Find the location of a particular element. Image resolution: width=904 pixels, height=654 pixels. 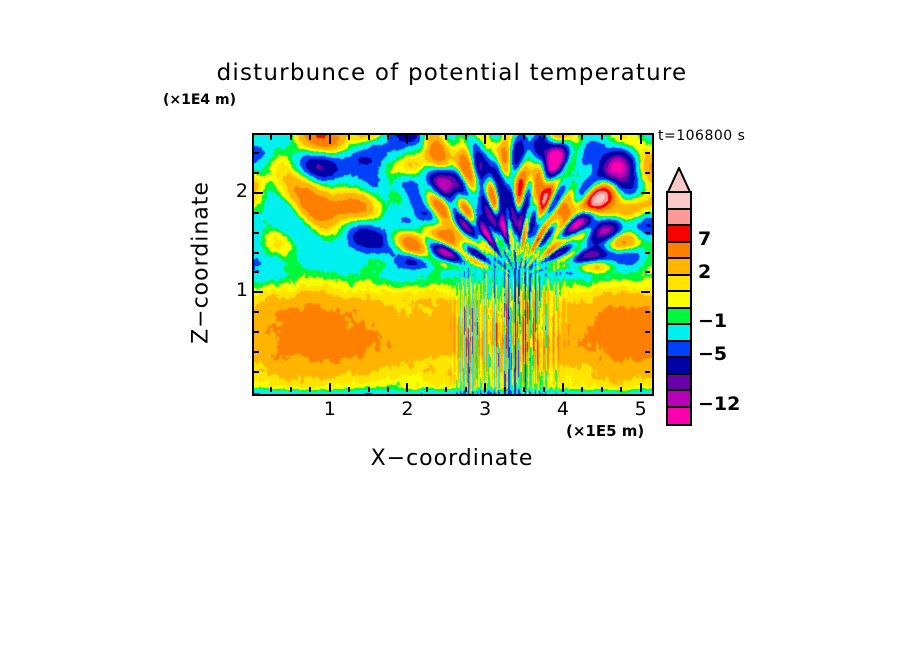

colorbar-arrow-icon is located at coordinates (679, 180).